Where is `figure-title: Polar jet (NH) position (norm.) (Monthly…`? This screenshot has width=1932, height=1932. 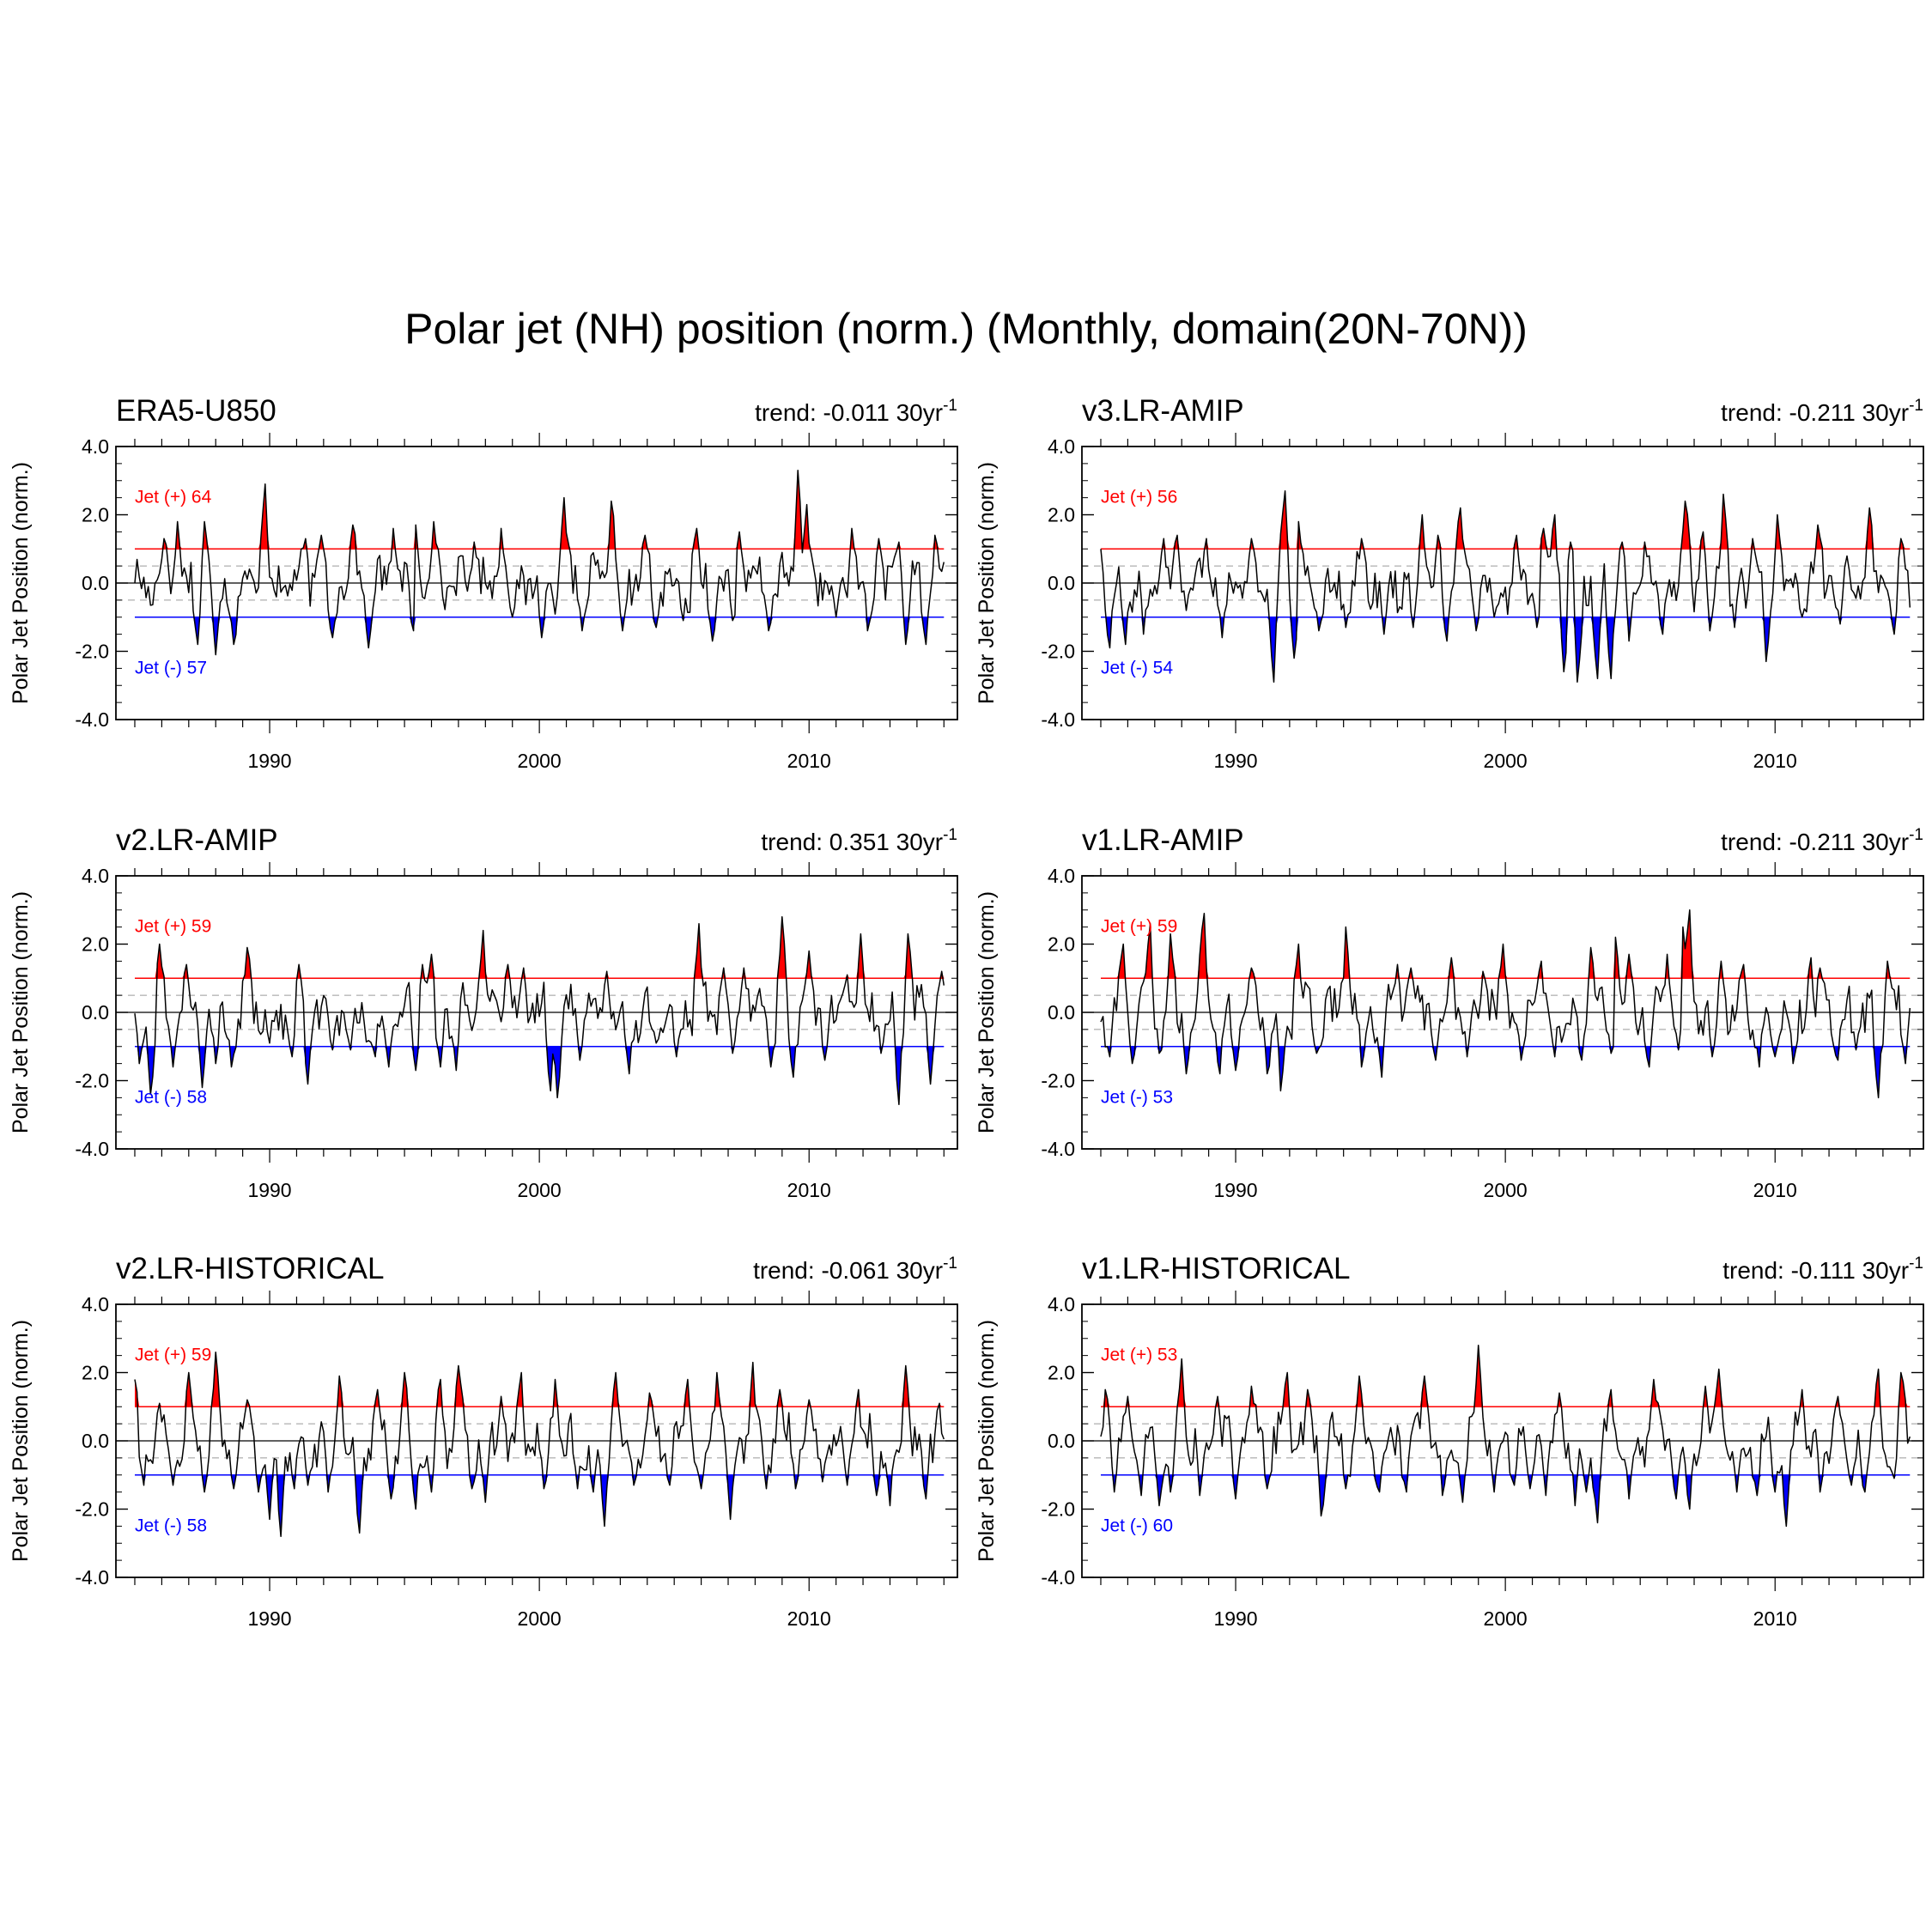
figure-title: Polar jet (NH) position (norm.) (Monthly… is located at coordinates (966, 329).